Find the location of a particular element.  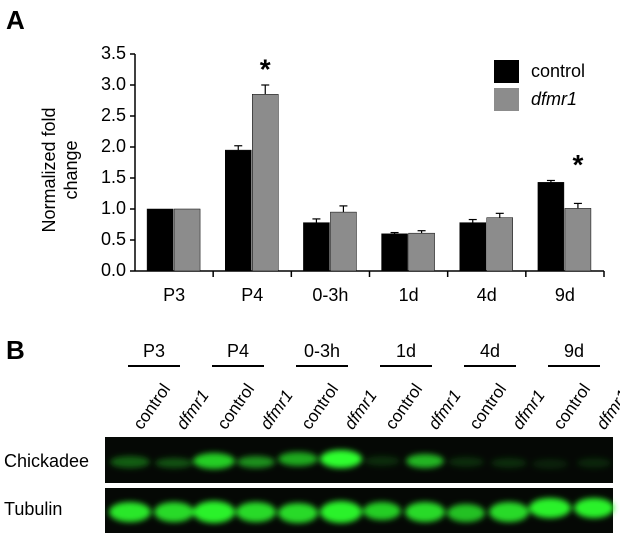

group-label: P4 is located at coordinates (238, 351).